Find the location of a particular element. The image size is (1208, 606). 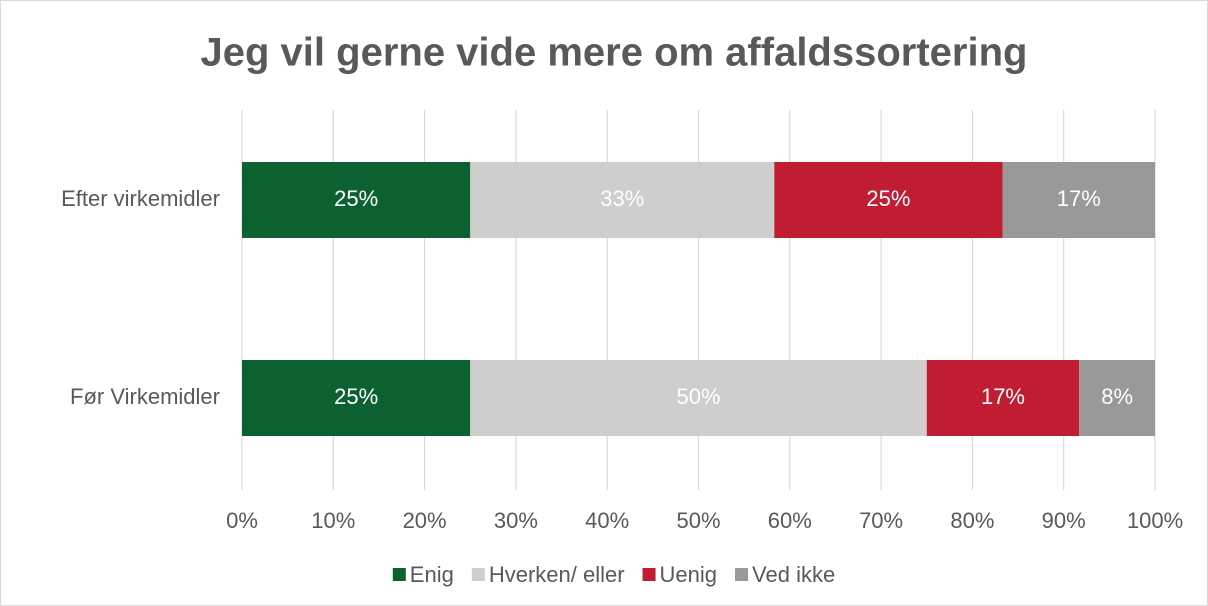

legend-label: Enig is located at coordinates (432, 574).